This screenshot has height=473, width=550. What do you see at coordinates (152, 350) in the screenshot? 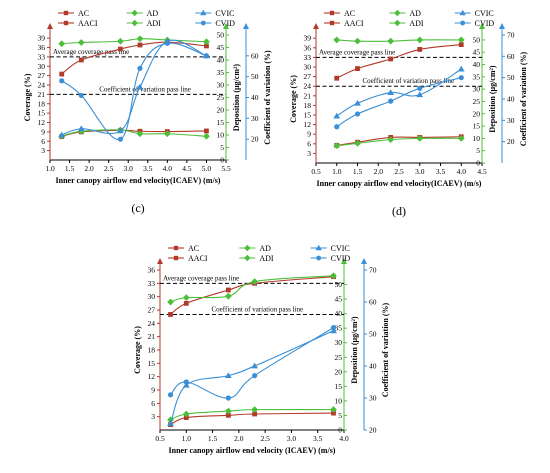
I see `left-tick-label: 18` at bounding box center [152, 350].